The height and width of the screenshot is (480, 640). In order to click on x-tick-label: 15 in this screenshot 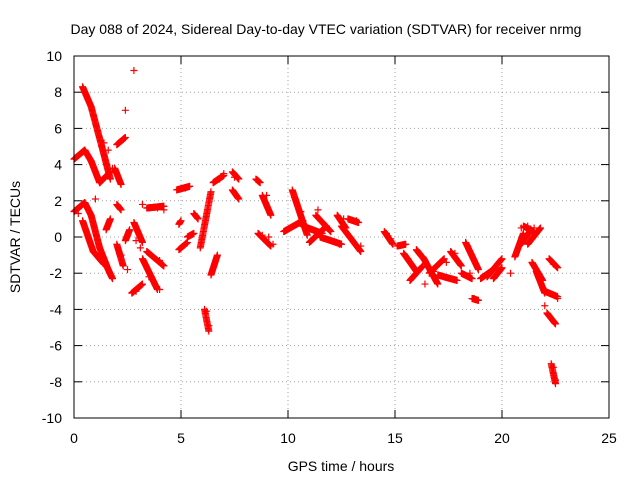, I will do `click(395, 438)`.